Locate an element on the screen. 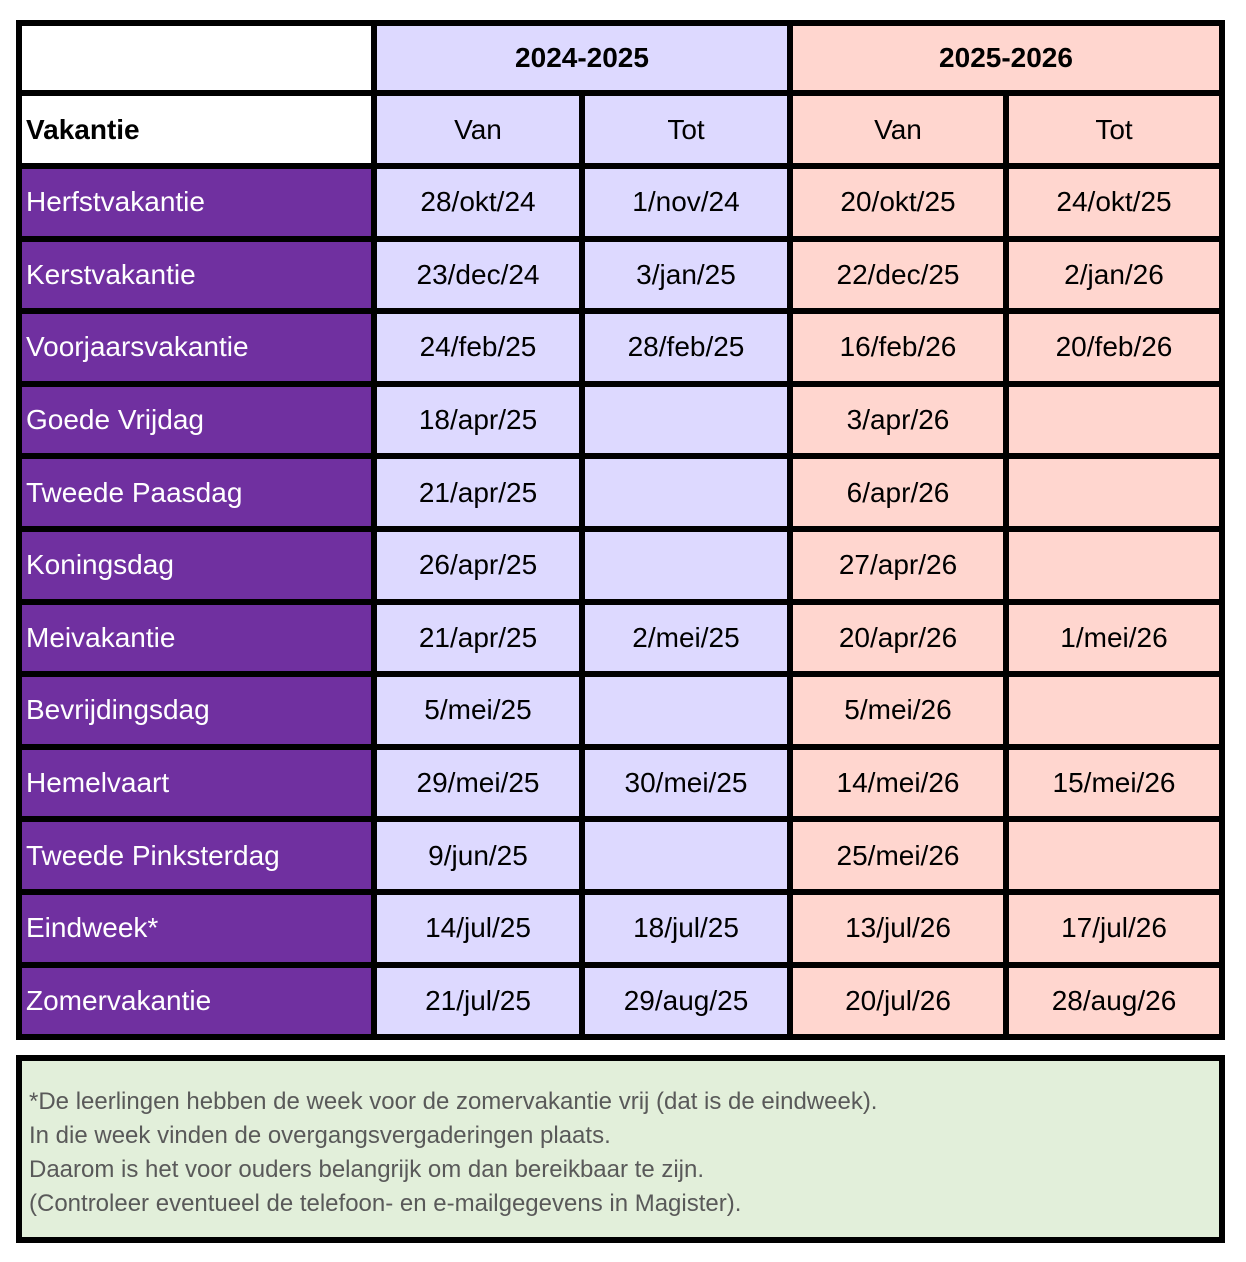  vacation-name: Voorjaarsvakantie is located at coordinates (196, 347).